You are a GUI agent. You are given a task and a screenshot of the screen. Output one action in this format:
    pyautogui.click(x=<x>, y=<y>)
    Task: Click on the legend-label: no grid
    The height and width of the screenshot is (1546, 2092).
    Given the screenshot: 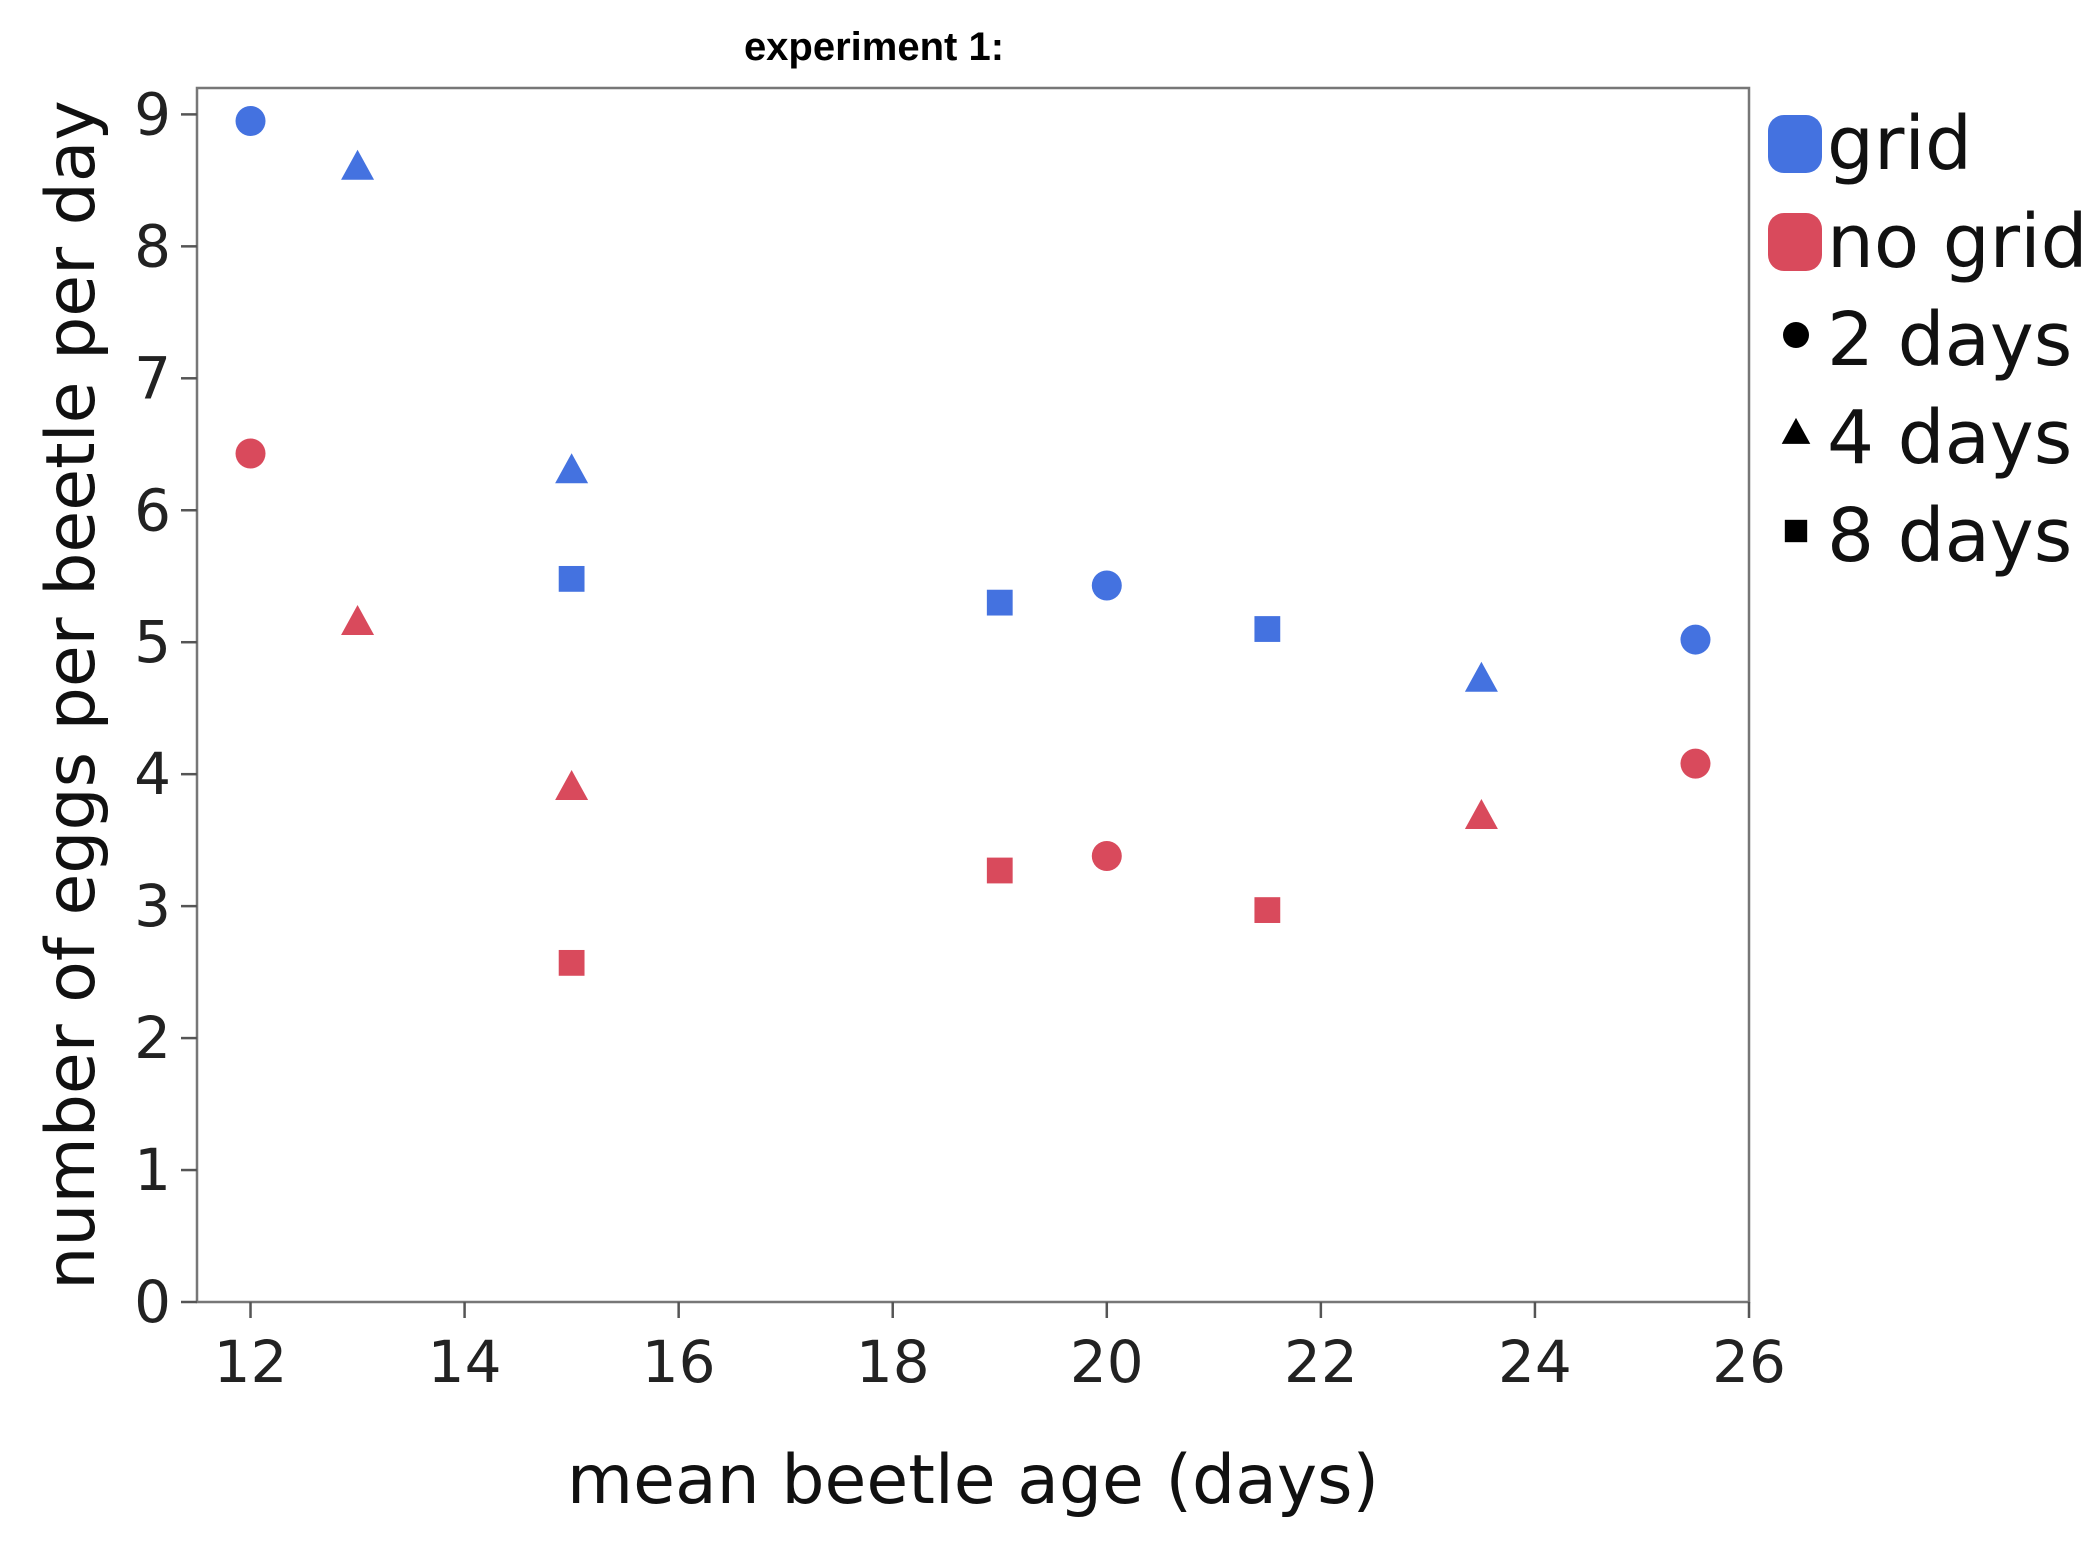 What is the action you would take?
    pyautogui.click(x=1957, y=242)
    